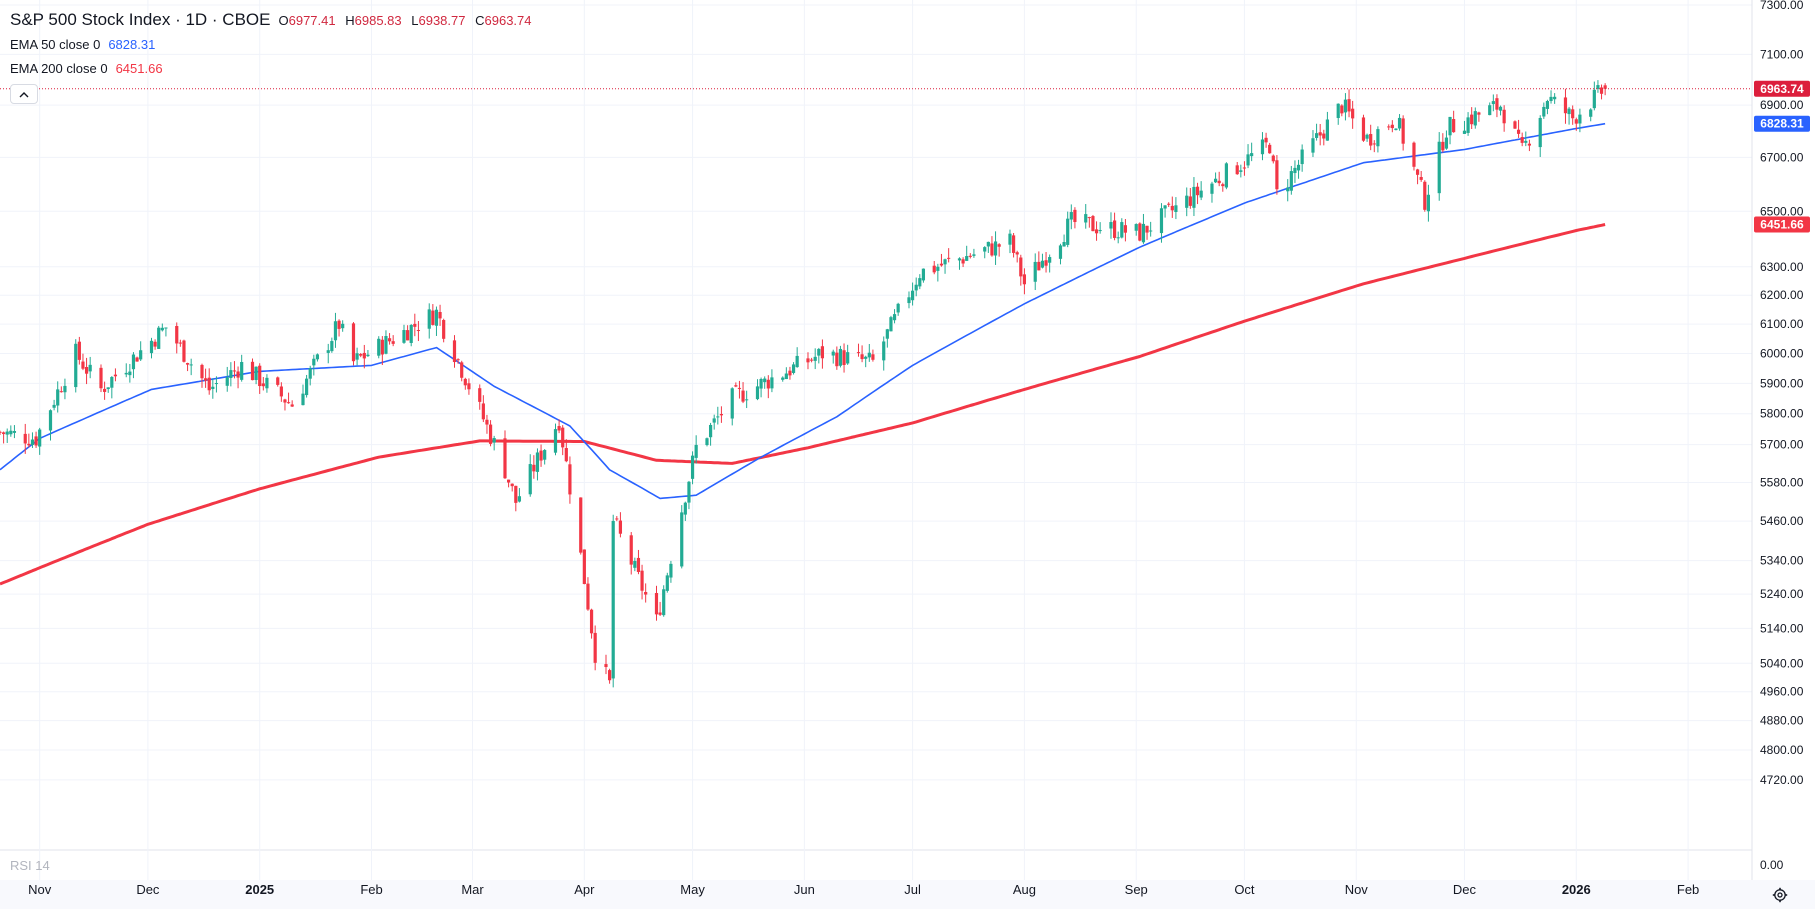  What do you see at coordinates (350, 20) in the screenshot?
I see `high-label: H` at bounding box center [350, 20].